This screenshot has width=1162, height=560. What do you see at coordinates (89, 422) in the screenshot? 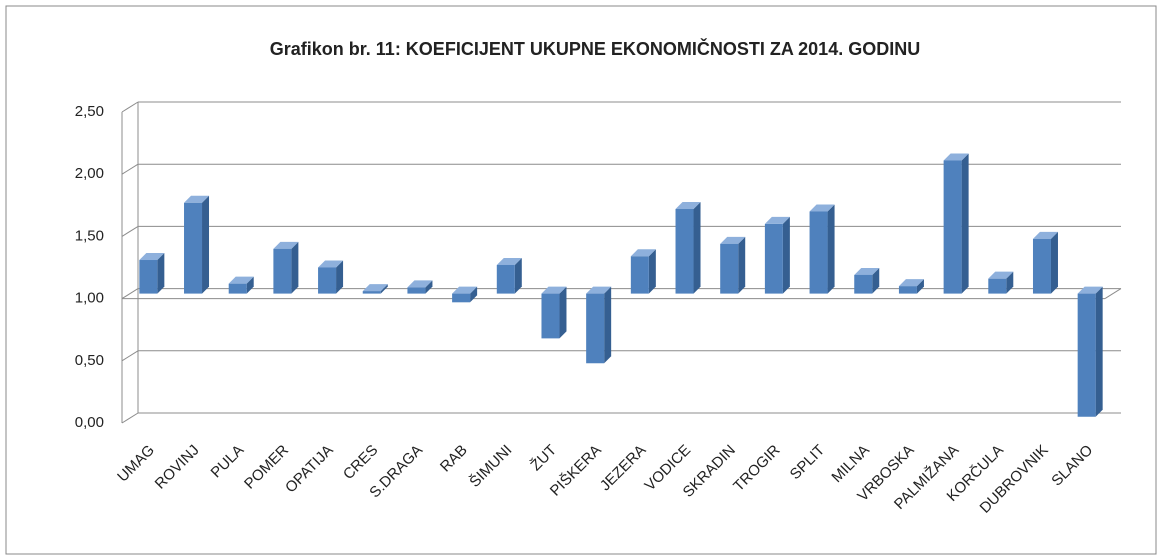
I see `y-tick-label: 0,00` at bounding box center [89, 422].